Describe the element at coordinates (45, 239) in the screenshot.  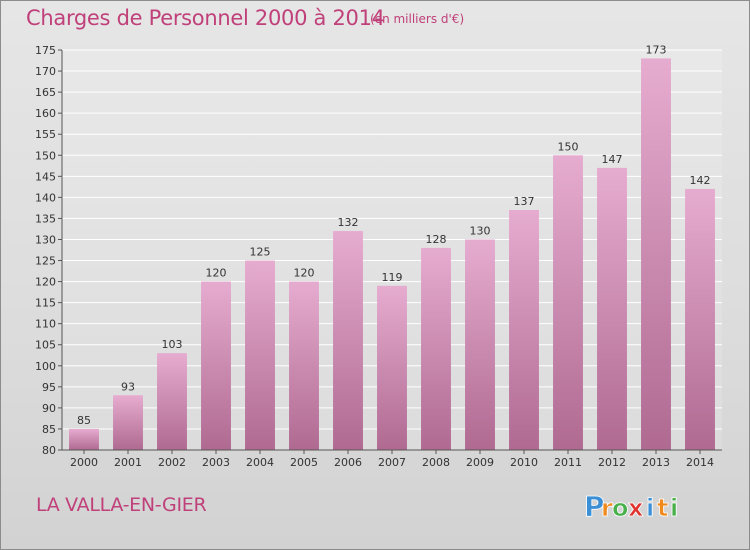
I see `y-tick-label: 130` at that location.